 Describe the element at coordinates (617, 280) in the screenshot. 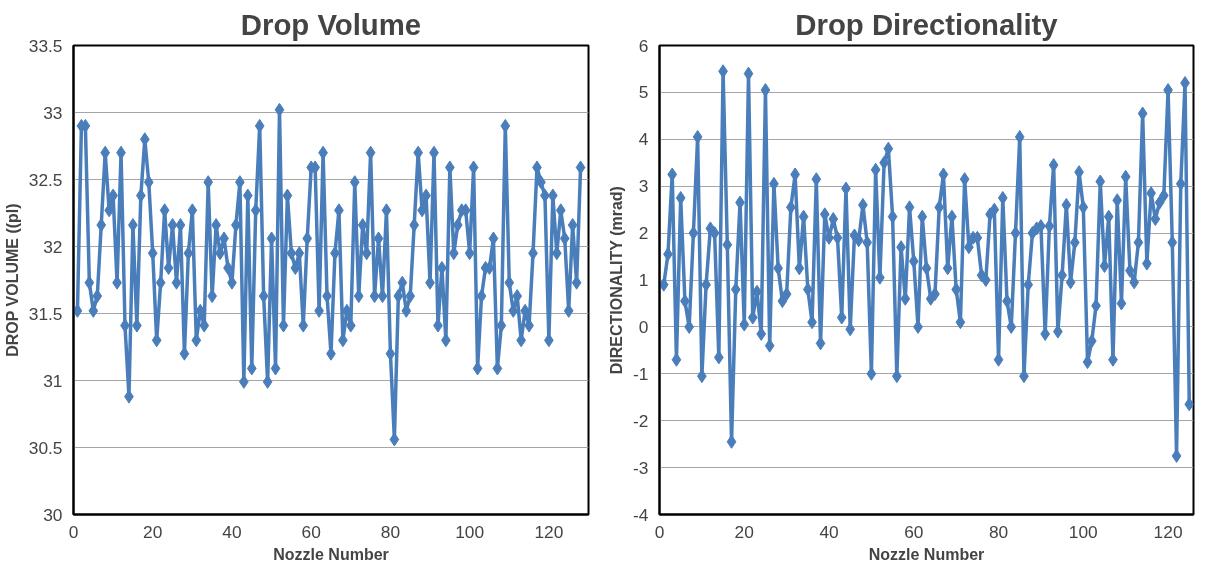

I see `y-axis-title: DIRECTIONALITY (mrad)` at that location.